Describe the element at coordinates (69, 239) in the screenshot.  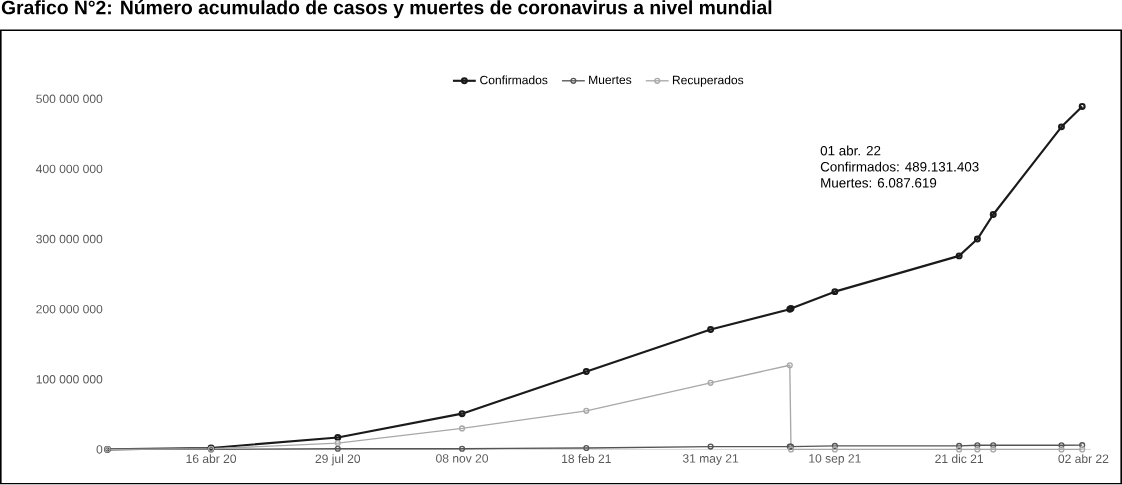
I see `y-tick-label: 300 000 000` at that location.